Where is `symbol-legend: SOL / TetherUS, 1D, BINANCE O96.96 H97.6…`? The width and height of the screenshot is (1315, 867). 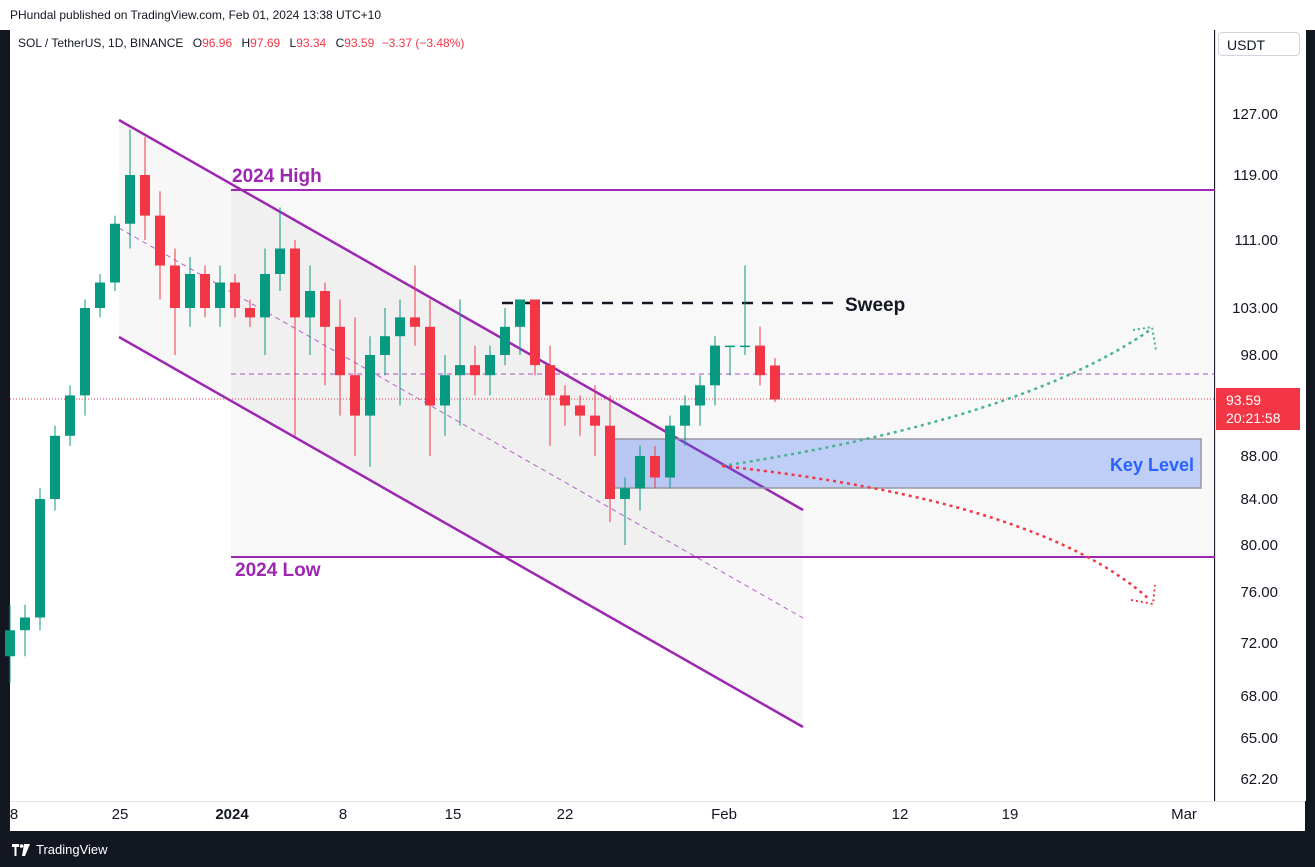 symbol-legend: SOL / TetherUS, 1D, BINANCE O96.96 H97.6… is located at coordinates (241, 43).